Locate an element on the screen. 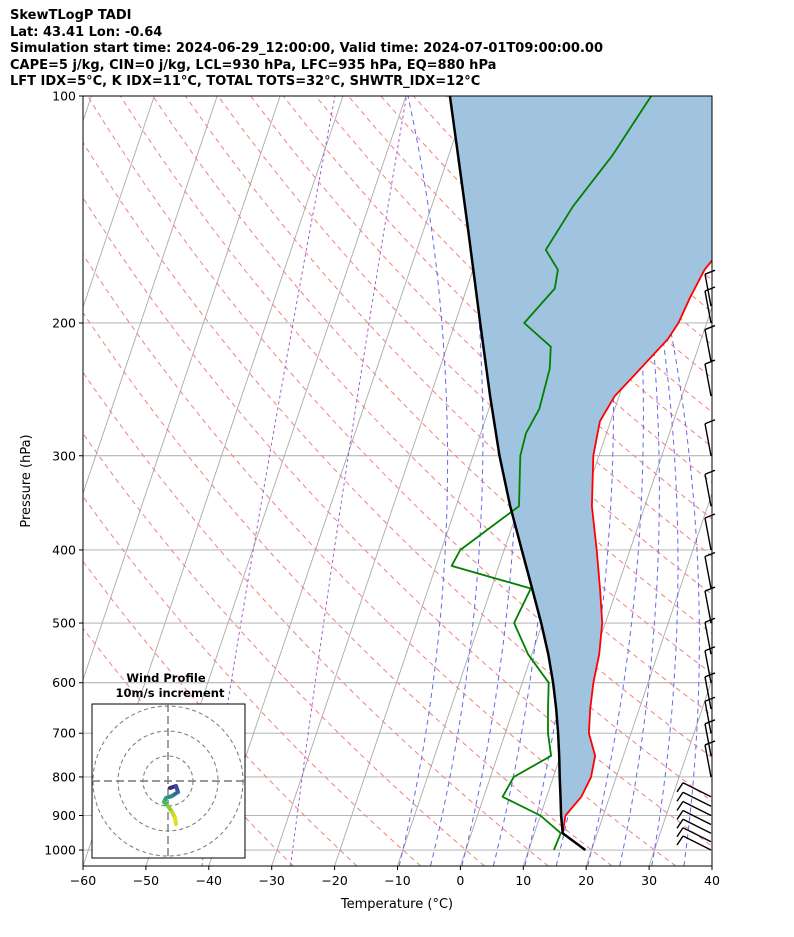  x-tick-label: 0 is located at coordinates (460, 880).